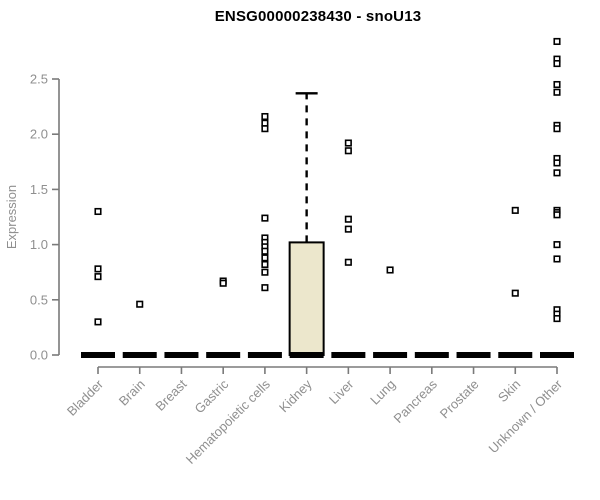 This screenshot has height=500, width=600. I want to click on x-tick-label: Liver, so click(341, 391).